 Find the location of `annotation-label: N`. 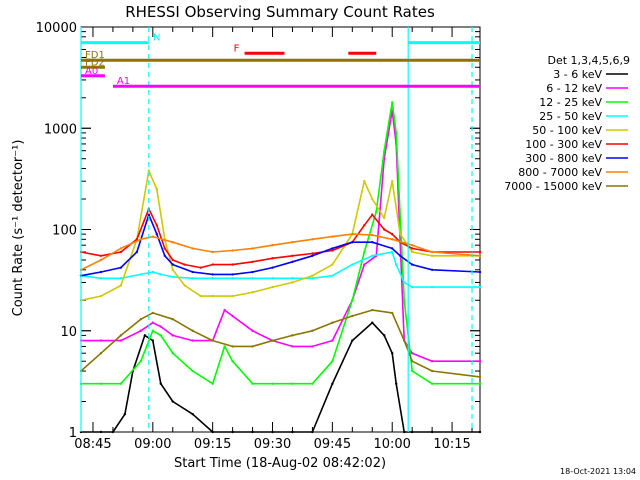

annotation-label: N is located at coordinates (156, 38).